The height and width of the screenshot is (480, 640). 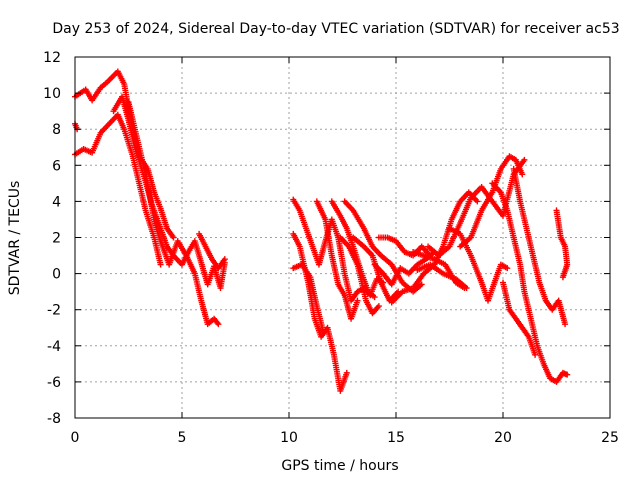 What do you see at coordinates (52, 94) in the screenshot?
I see `y-tick-label: 10` at bounding box center [52, 94].